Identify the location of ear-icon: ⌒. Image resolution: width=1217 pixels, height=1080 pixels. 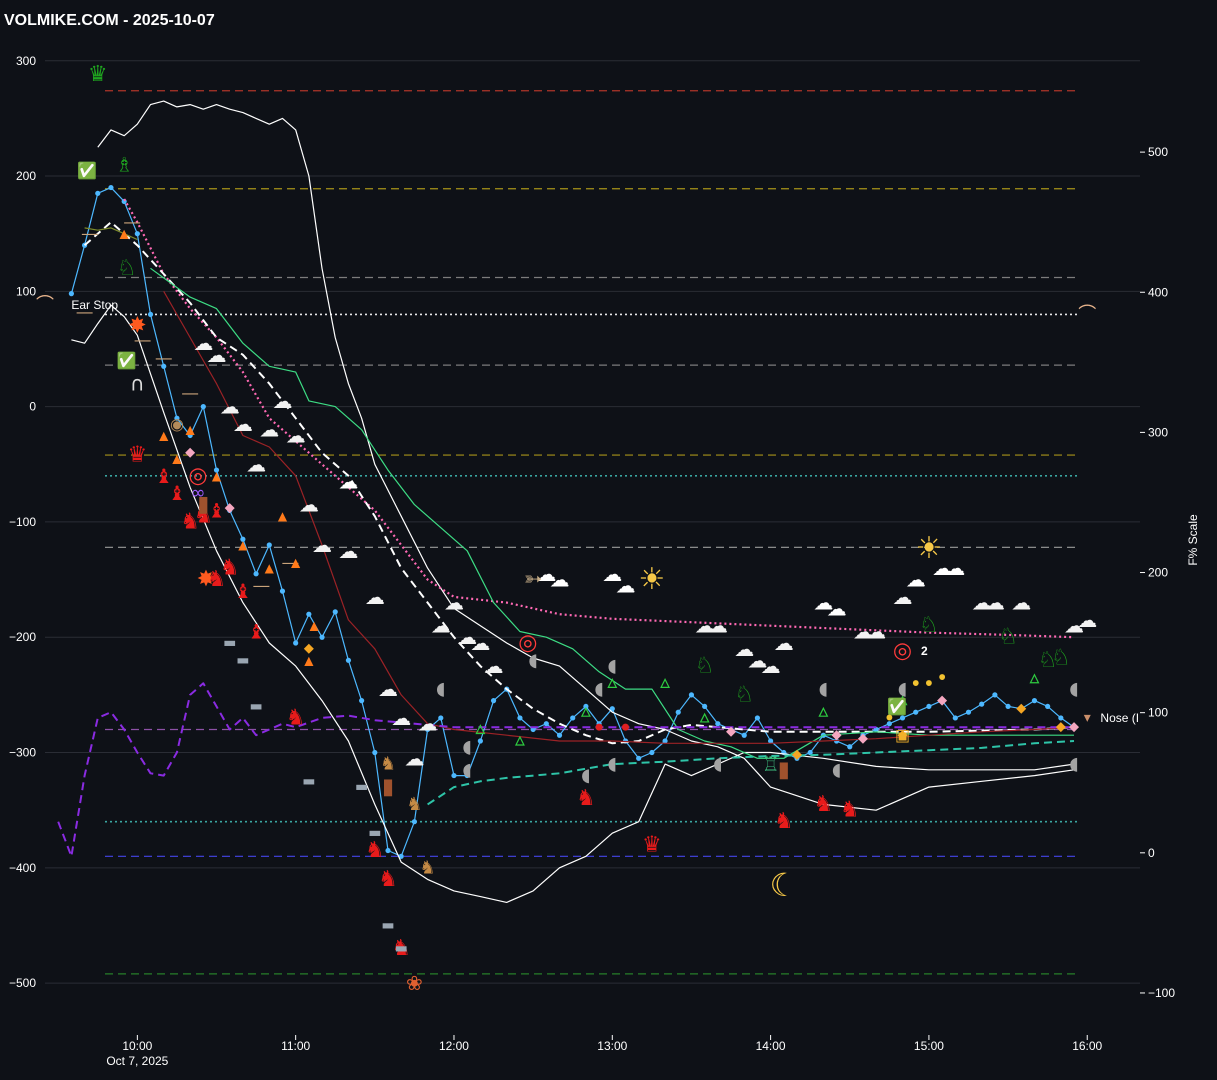
(1087, 314).